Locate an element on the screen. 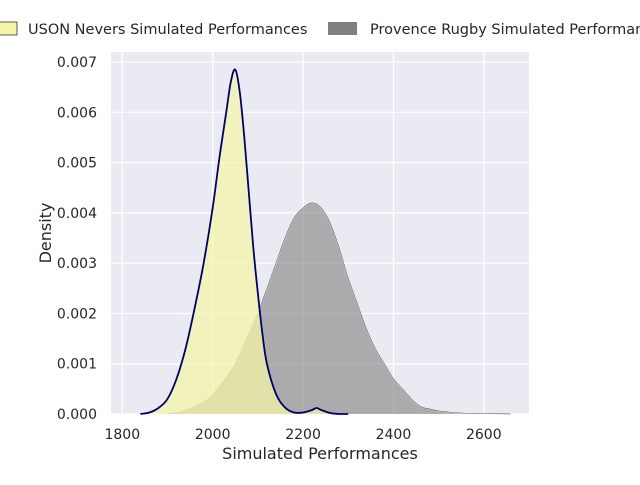  x-tick-label: 2200 is located at coordinates (303, 435).